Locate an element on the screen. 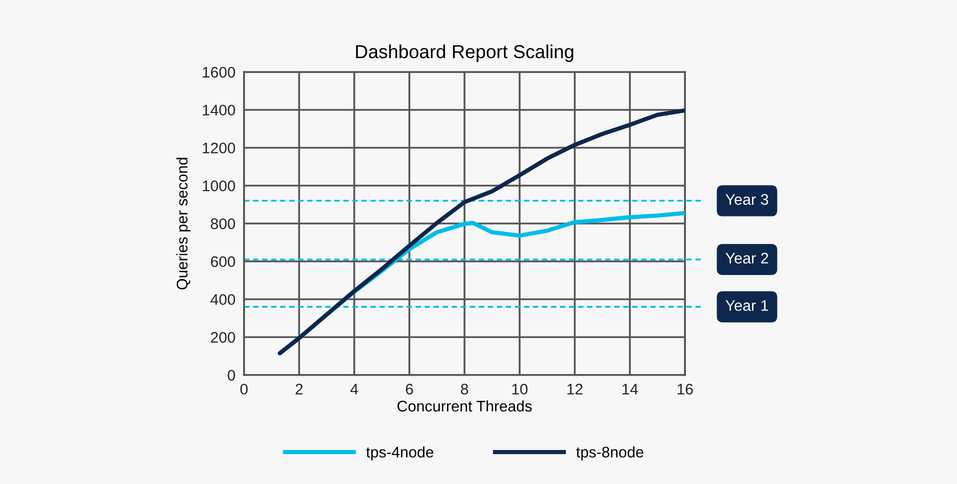 This screenshot has width=957, height=484. y-tick-label: 200 is located at coordinates (223, 337).